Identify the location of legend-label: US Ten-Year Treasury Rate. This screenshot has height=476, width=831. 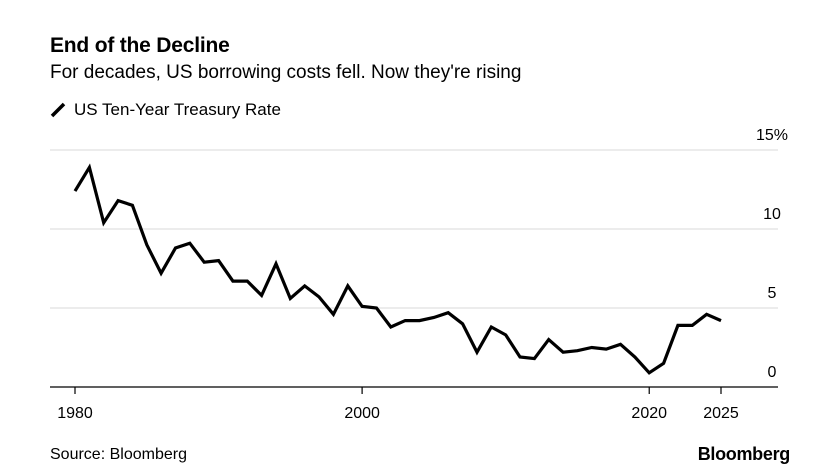
(177, 109).